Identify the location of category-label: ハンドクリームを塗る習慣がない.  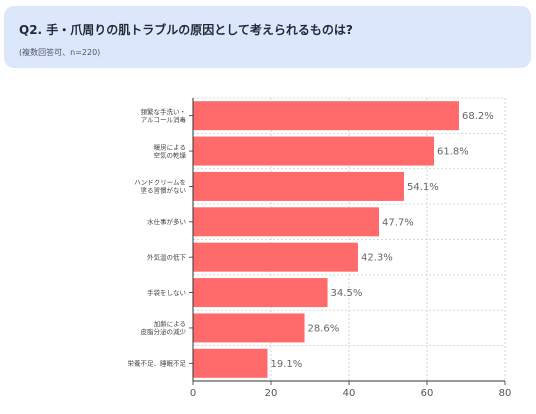
(160, 187).